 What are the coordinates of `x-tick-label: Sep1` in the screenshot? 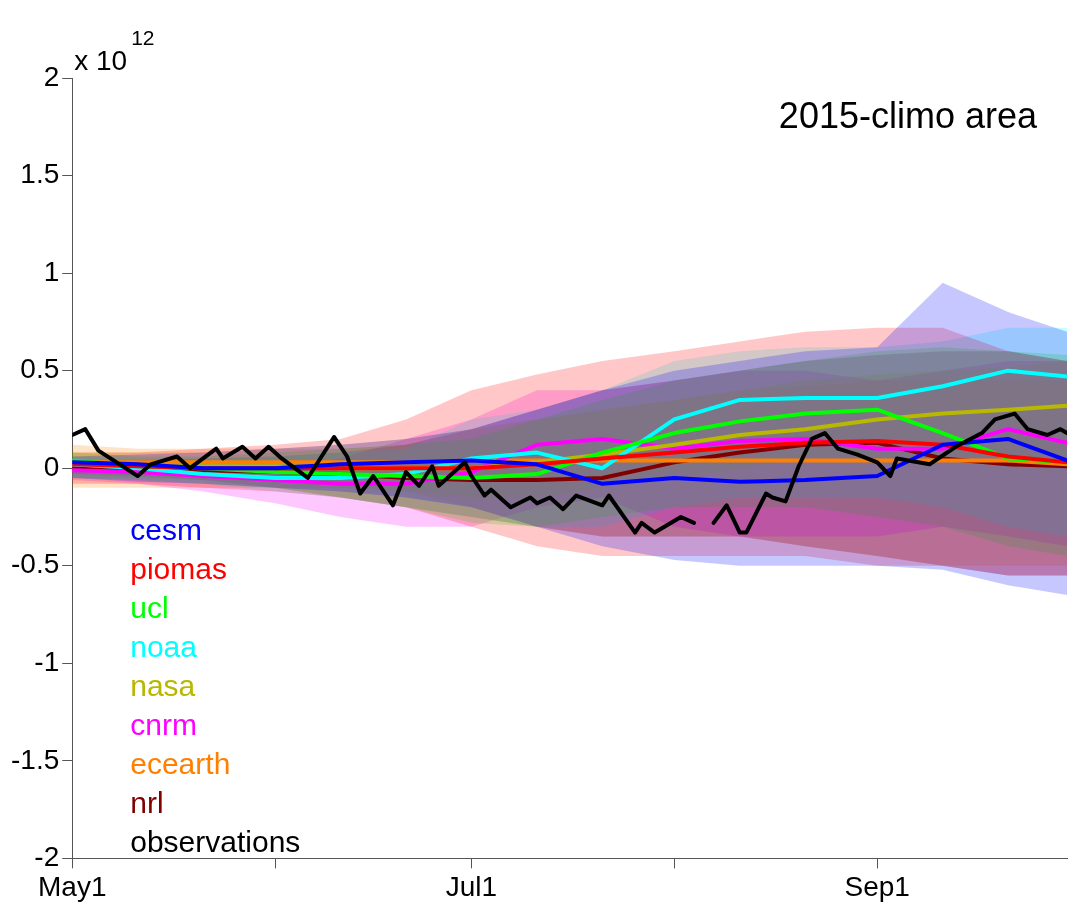 It's located at (877, 886).